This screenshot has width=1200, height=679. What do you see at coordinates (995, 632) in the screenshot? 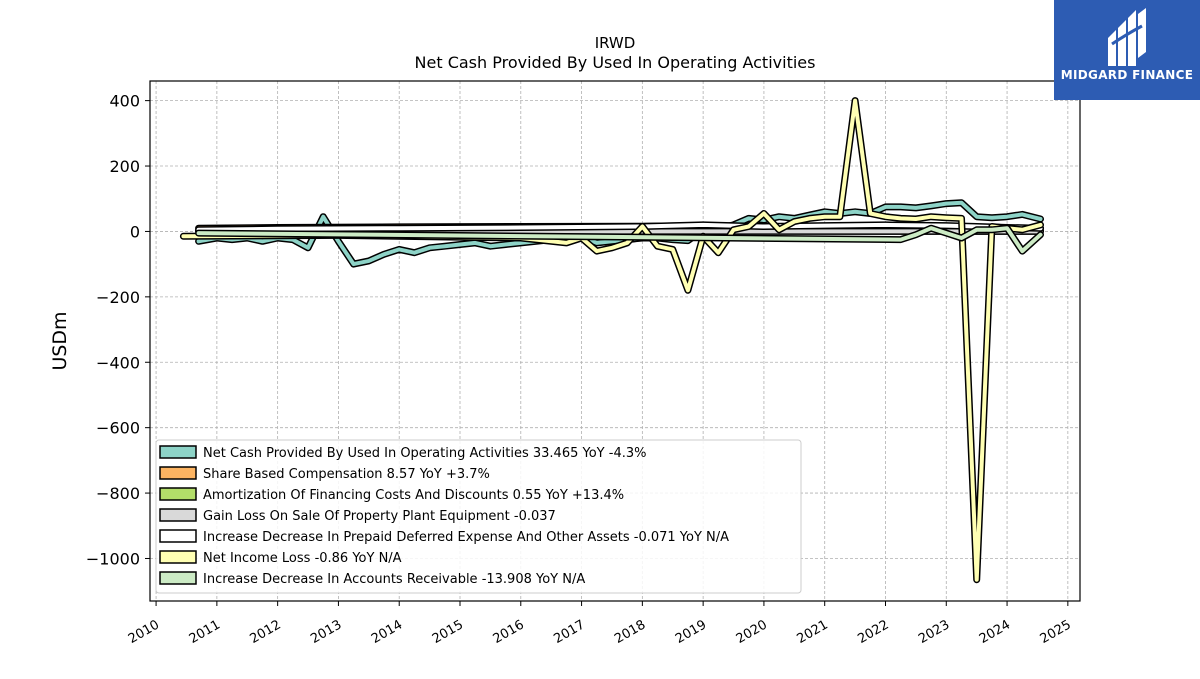
I see `x-tick-label: 2024` at bounding box center [995, 632].